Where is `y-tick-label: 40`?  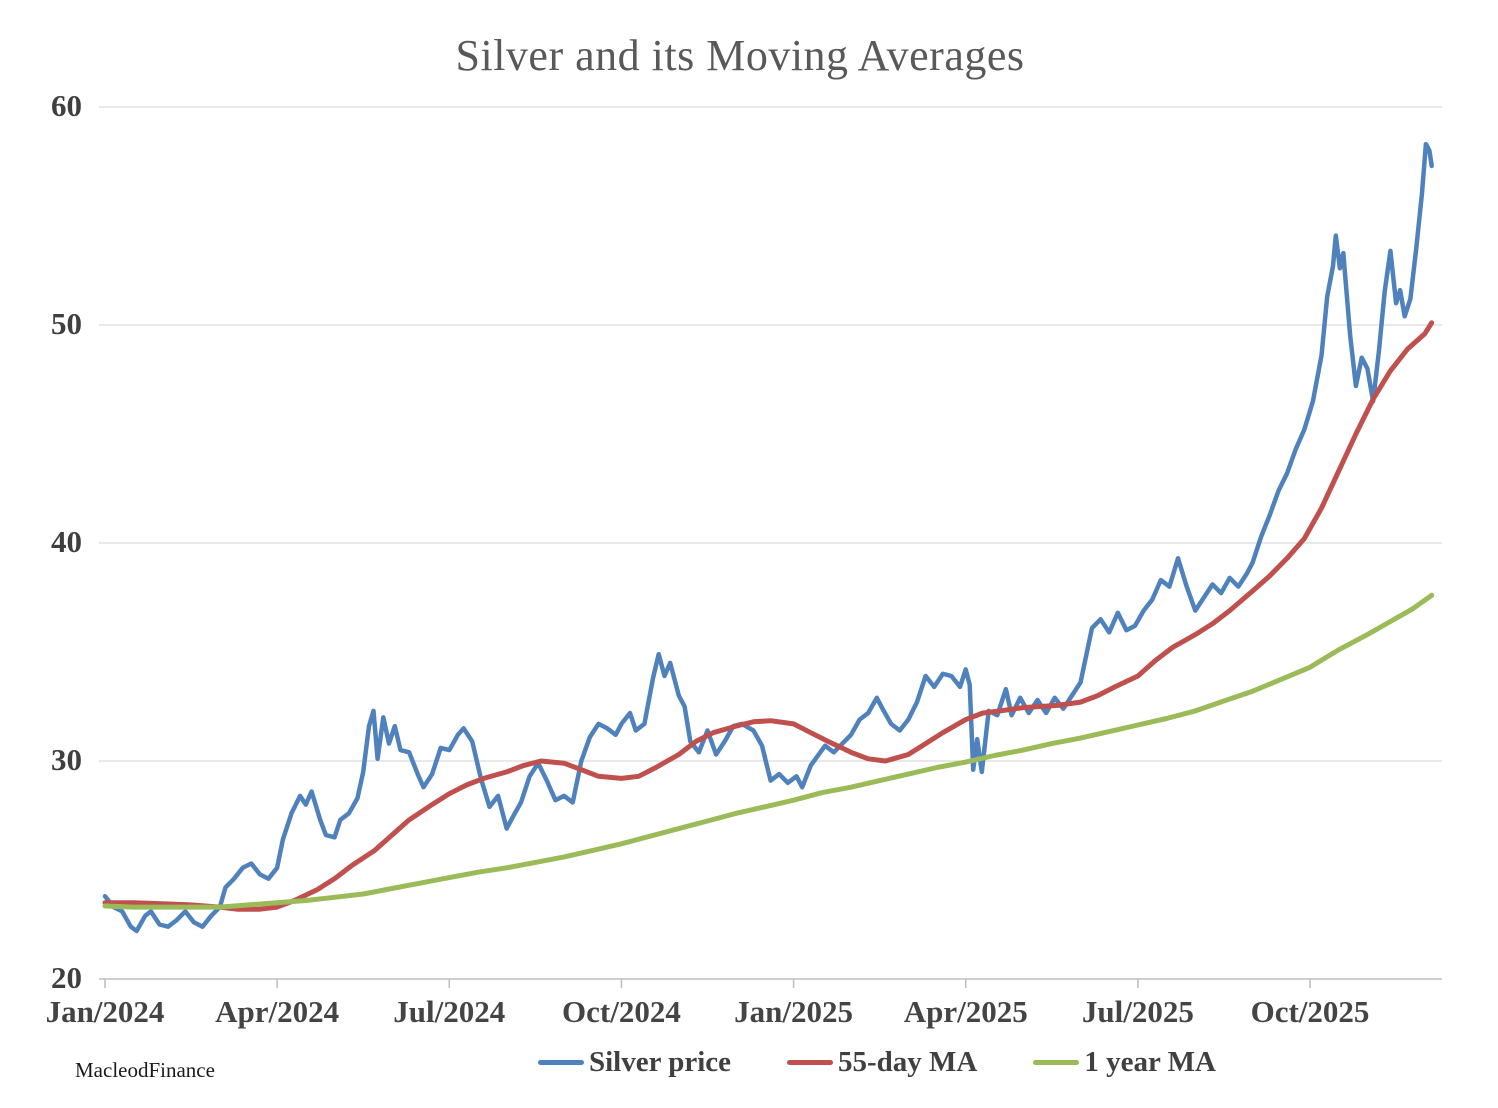
y-tick-label: 40 is located at coordinates (66, 541).